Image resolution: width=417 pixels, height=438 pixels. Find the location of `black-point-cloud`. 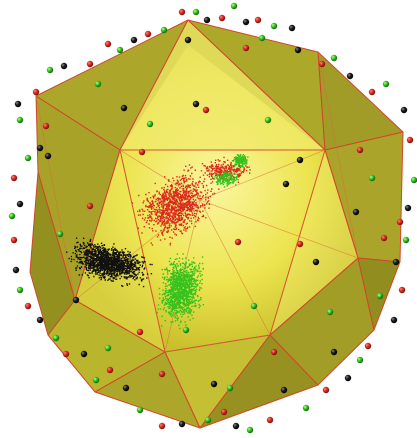

black-point-cloud is located at coordinates (109, 262).